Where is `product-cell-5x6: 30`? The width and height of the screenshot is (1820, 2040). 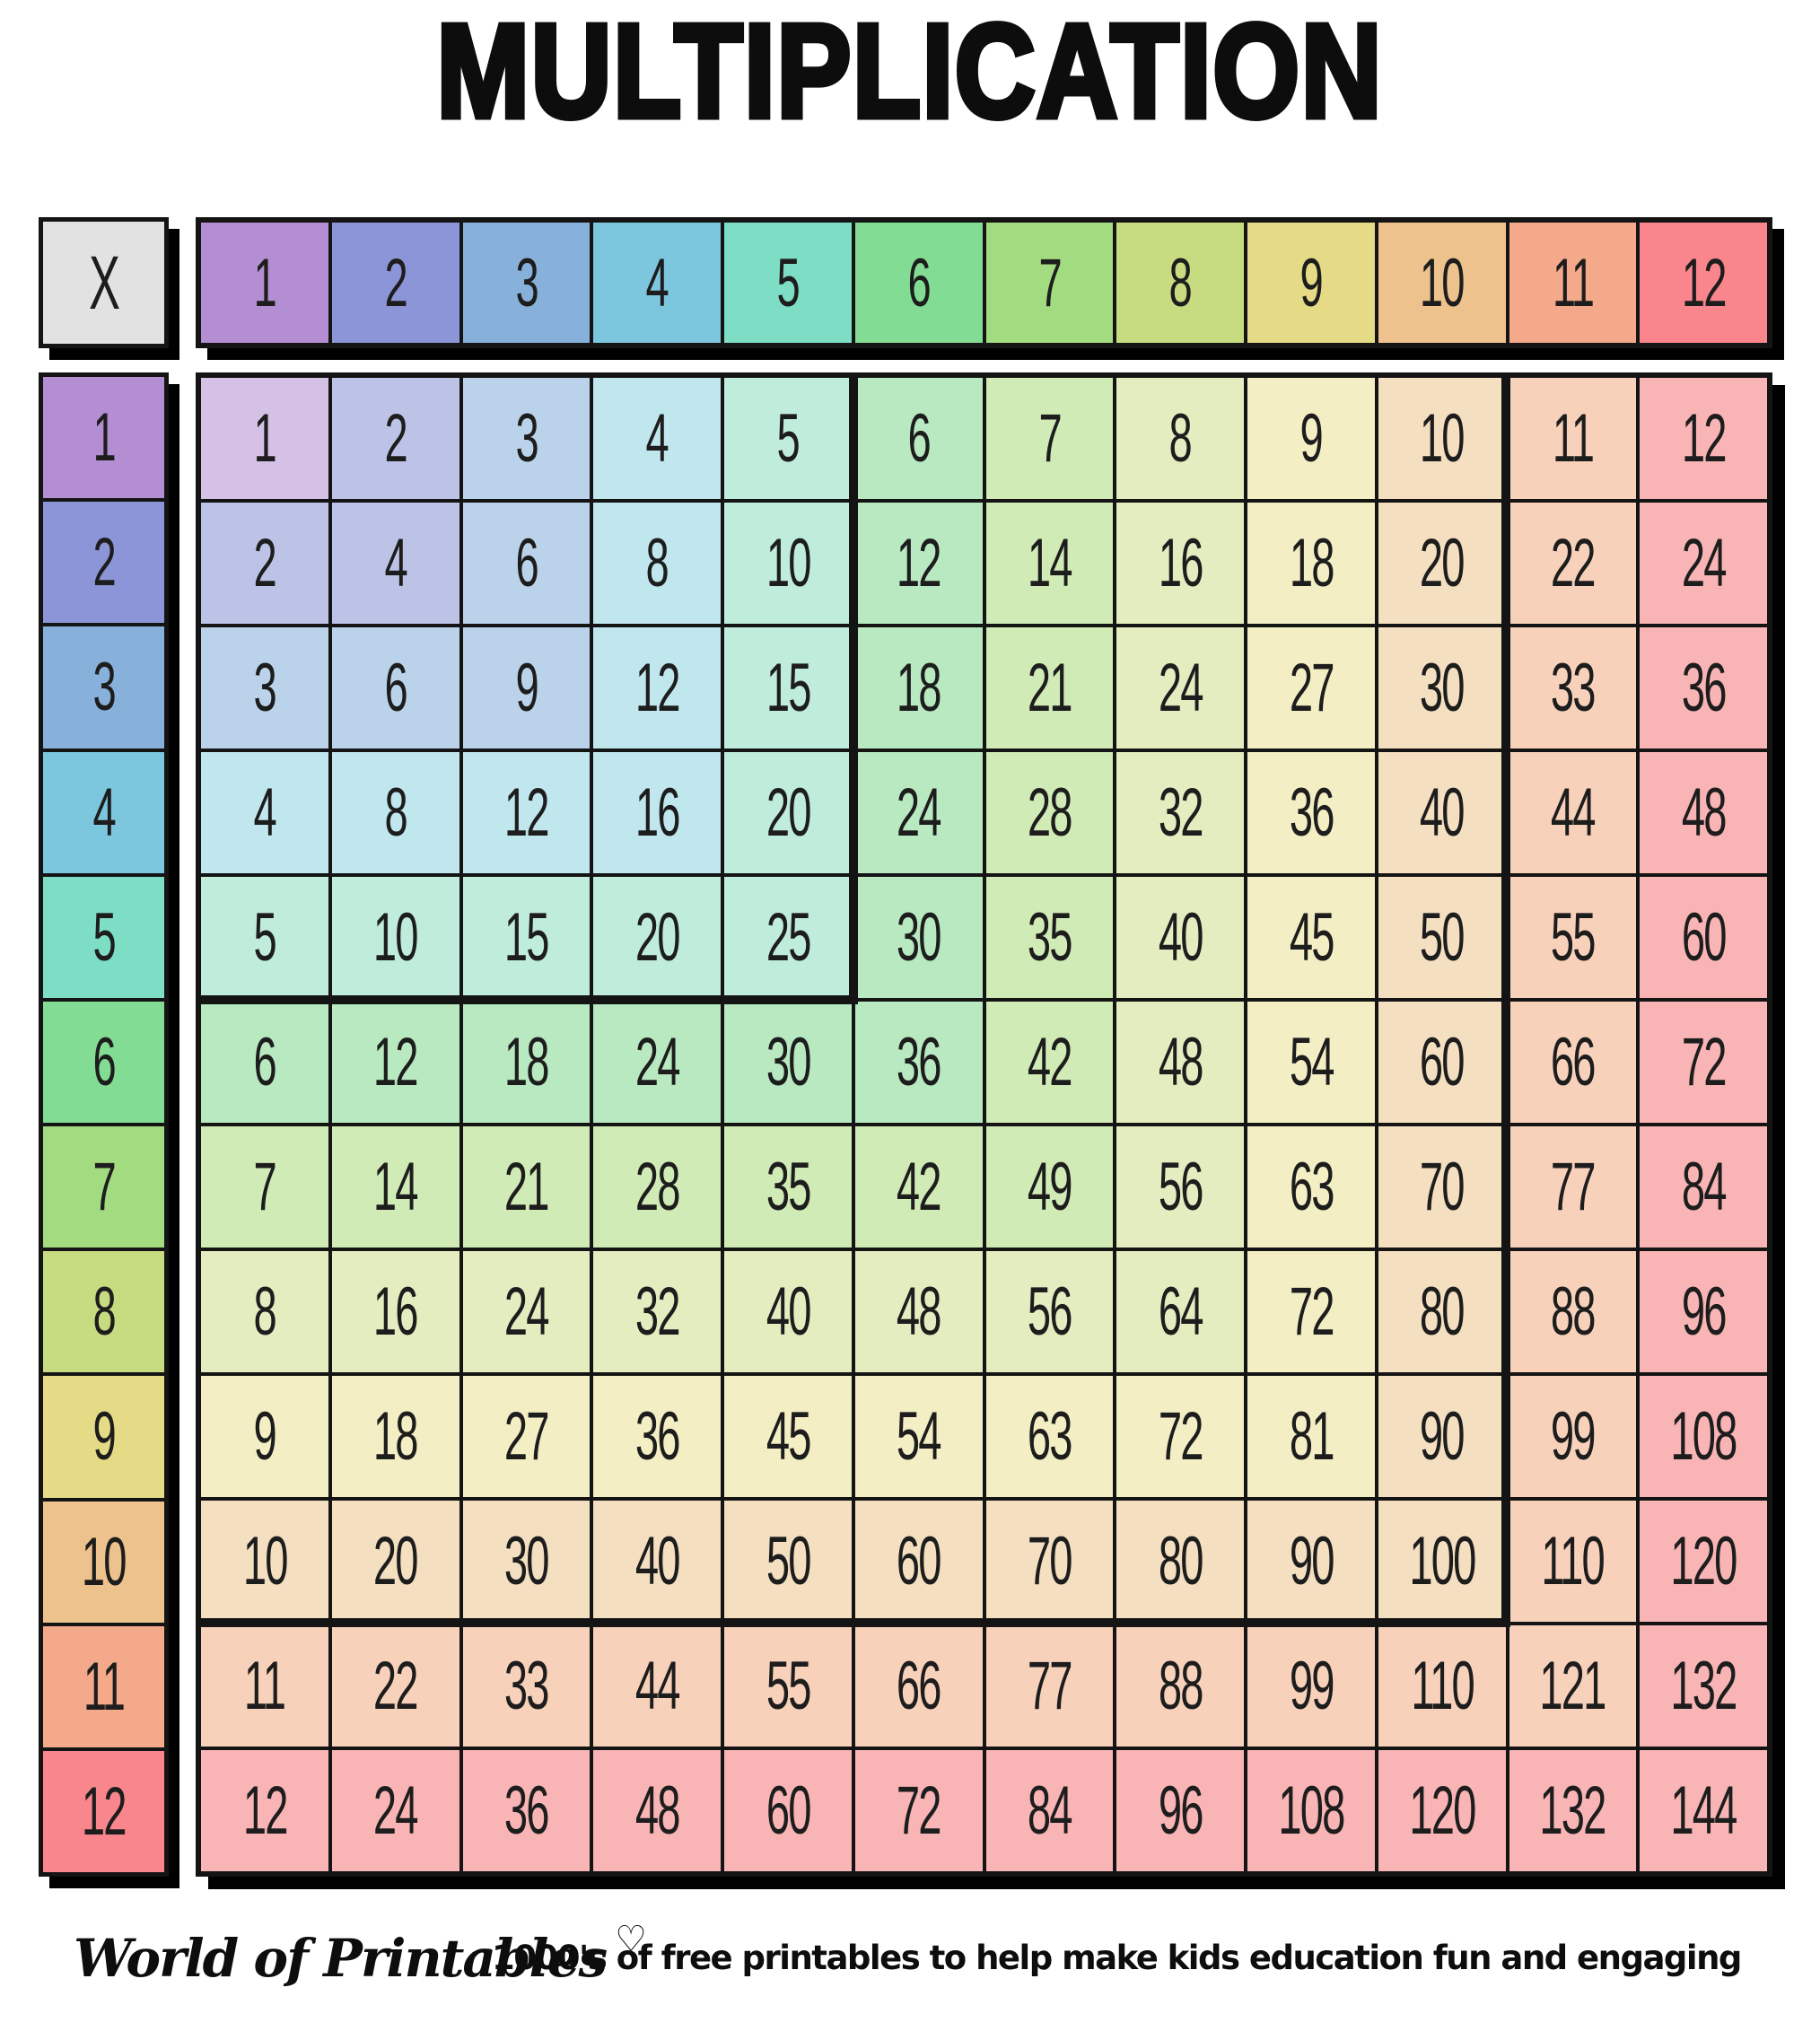 product-cell-5x6: 30 is located at coordinates (919, 937).